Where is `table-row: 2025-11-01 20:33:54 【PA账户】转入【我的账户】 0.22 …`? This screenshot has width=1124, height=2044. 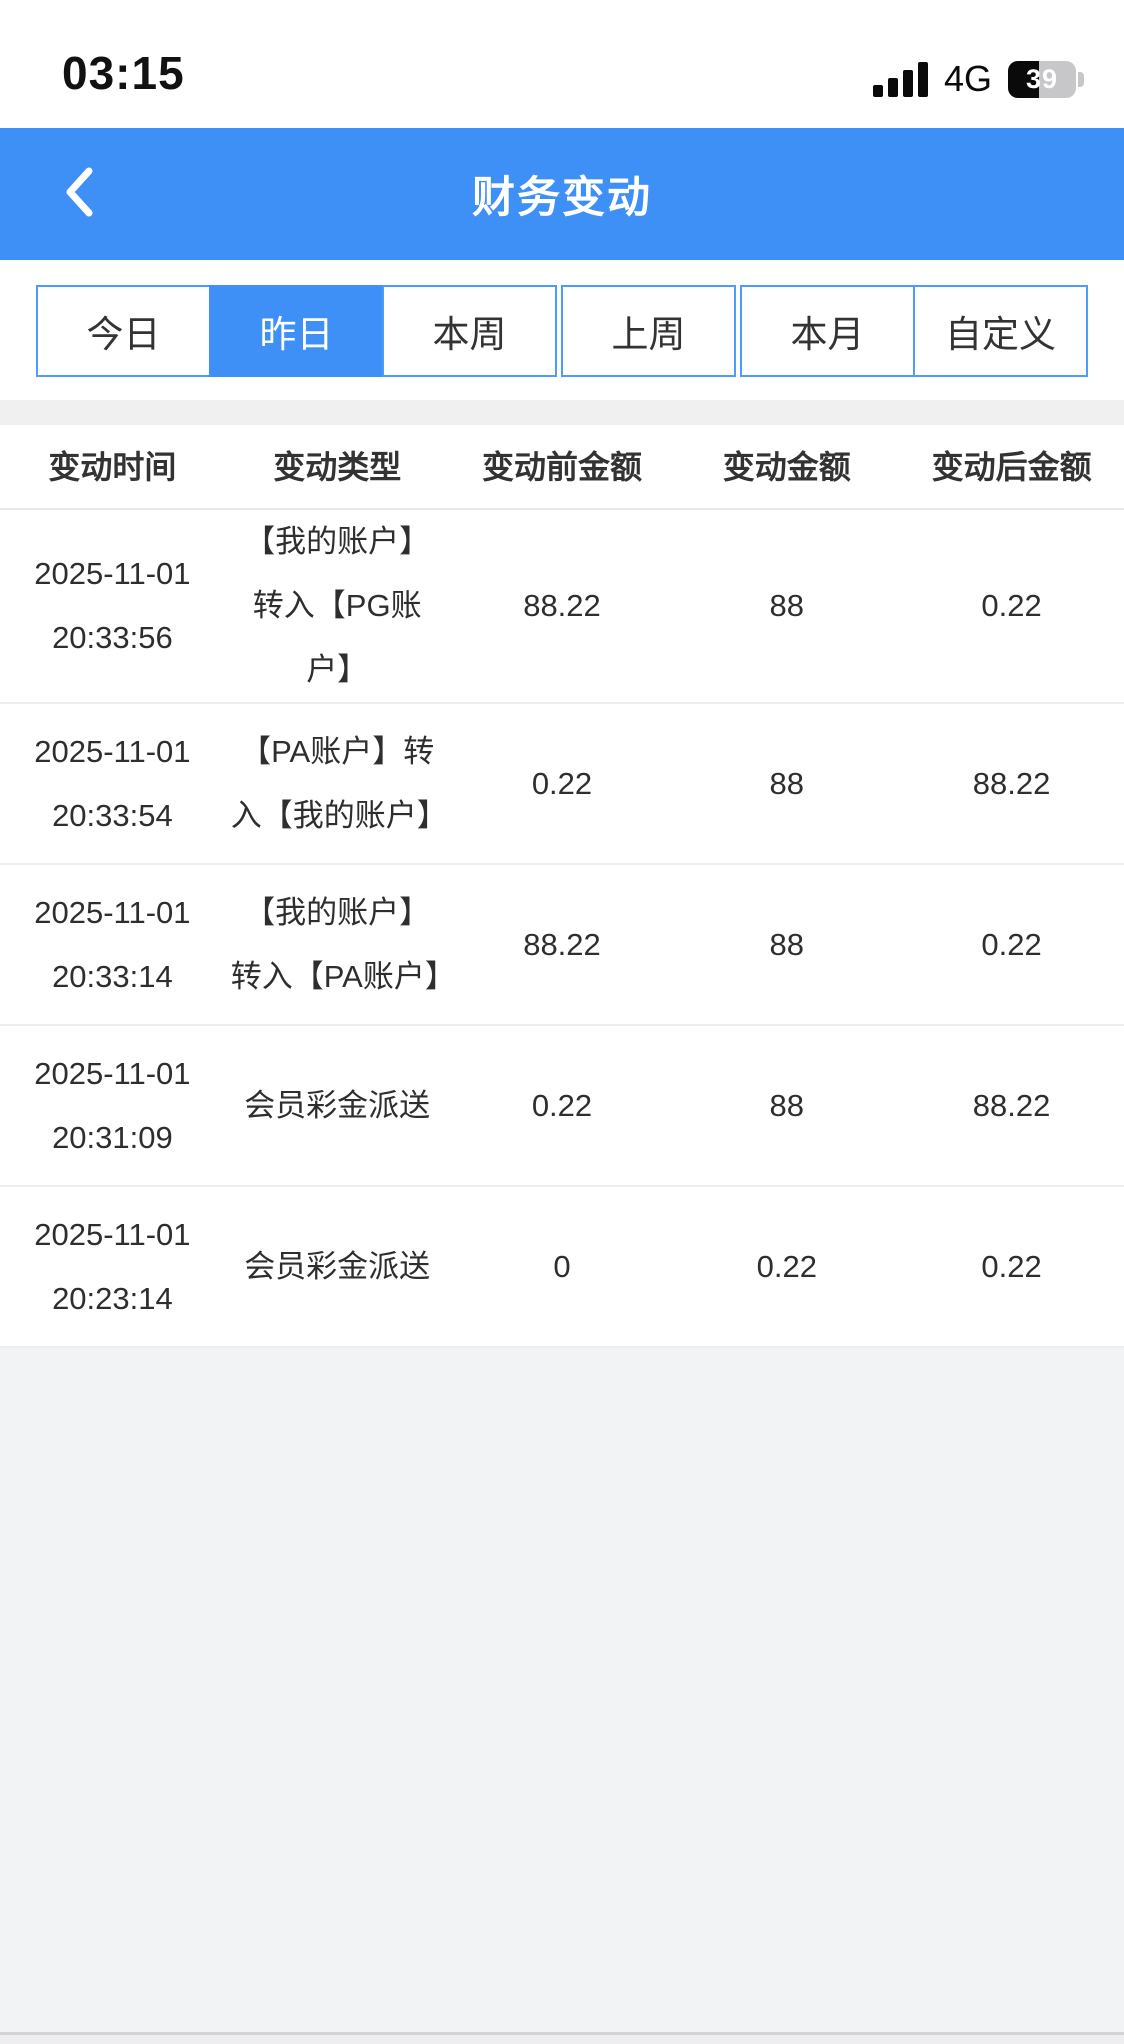
table-row: 2025-11-01 20:33:54 【PA账户】转入【我的账户】 0.22 … is located at coordinates (562, 784).